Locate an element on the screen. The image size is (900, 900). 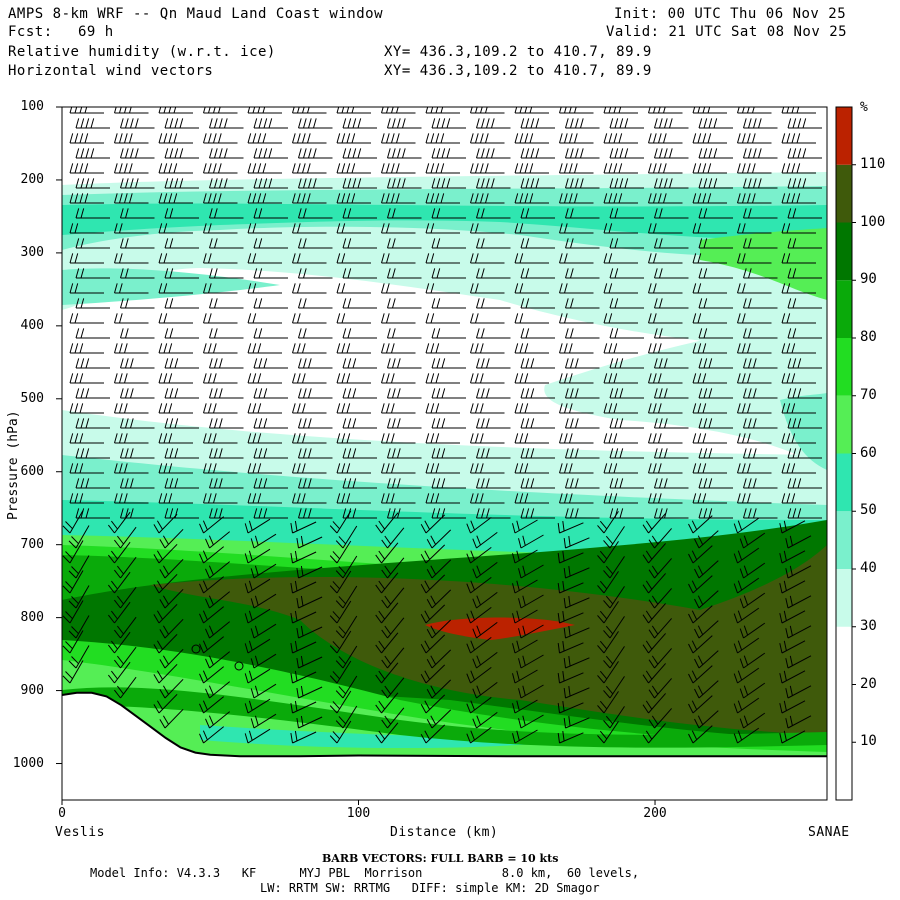
y-tick-label: 500 is located at coordinates (32, 398).